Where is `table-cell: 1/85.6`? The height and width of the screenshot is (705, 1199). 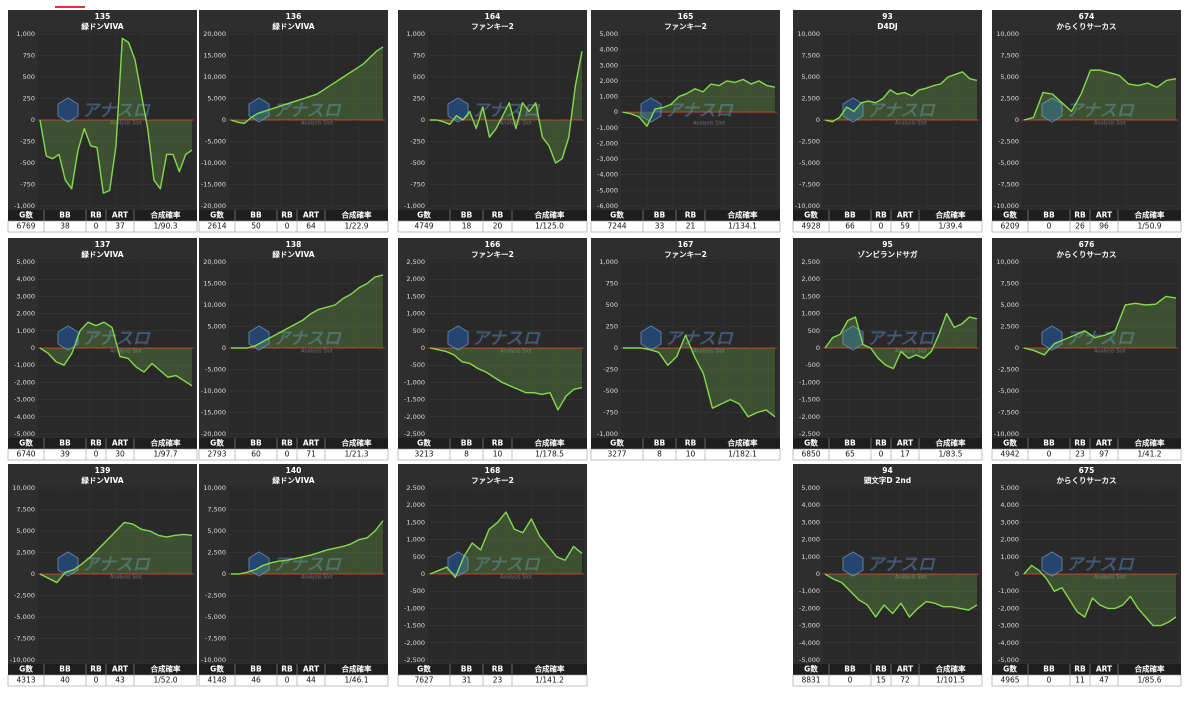 table-cell: 1/85.6 is located at coordinates (1150, 680).